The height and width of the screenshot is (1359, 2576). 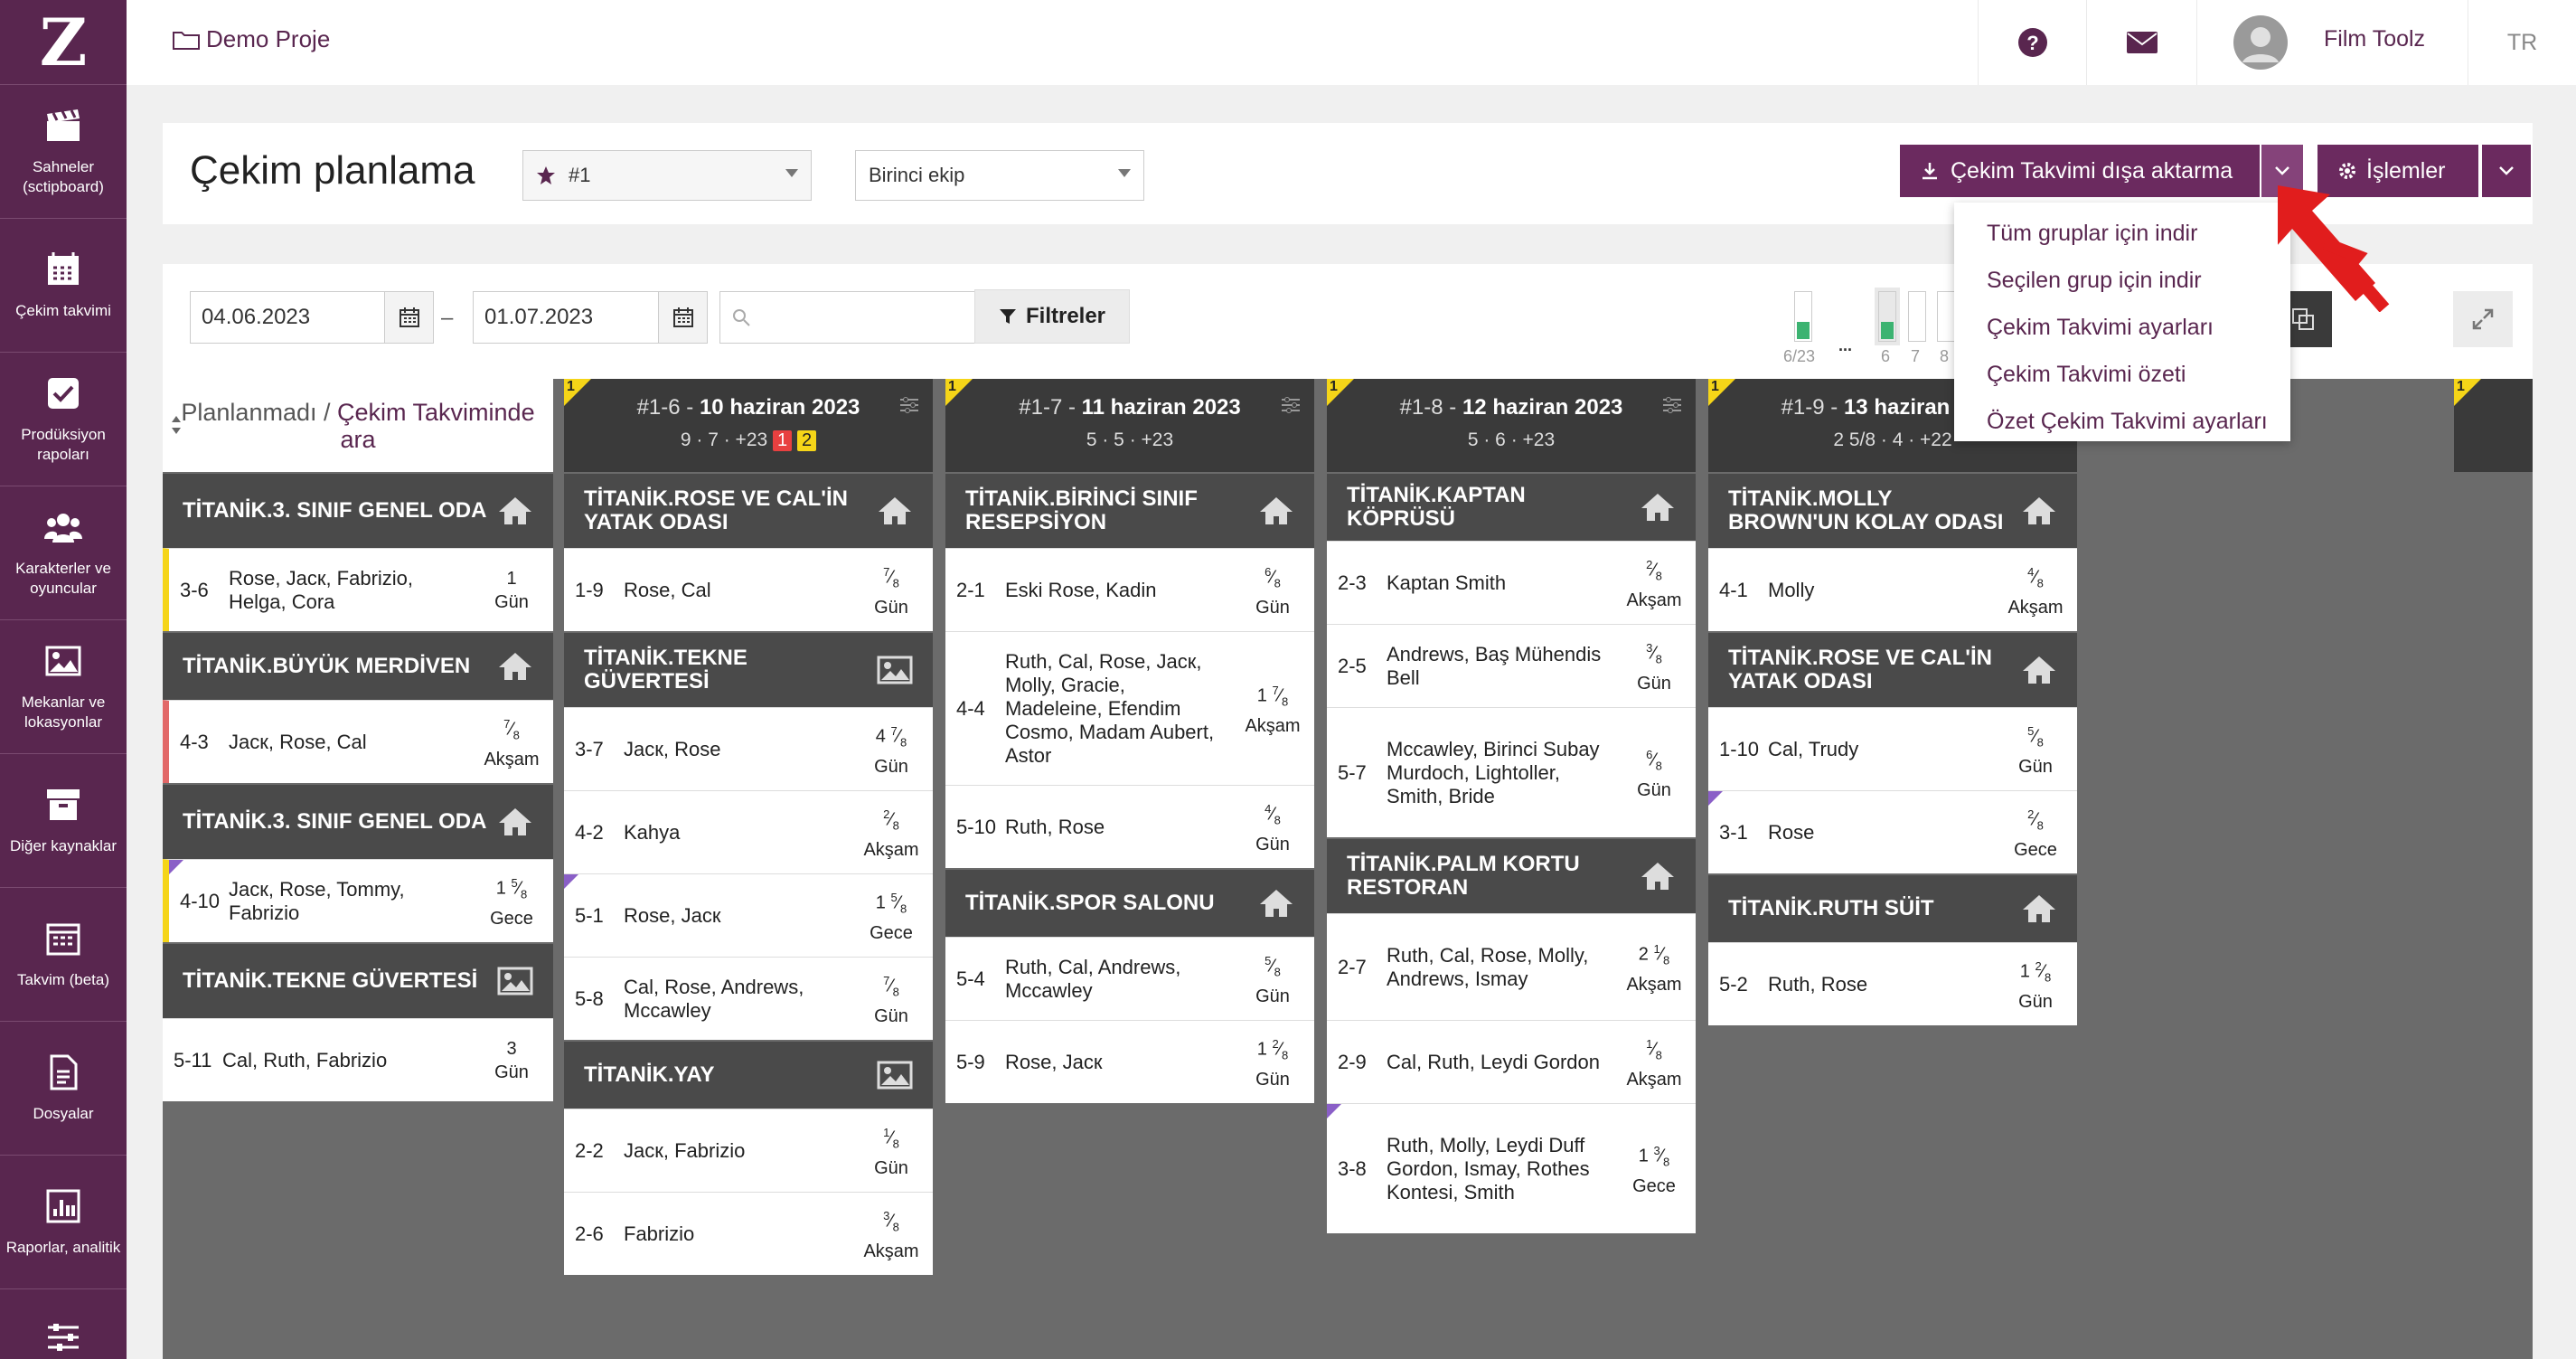 What do you see at coordinates (2080, 171) in the screenshot?
I see `export-schedule-button: Çekim Takvimi dışa aktarma` at bounding box center [2080, 171].